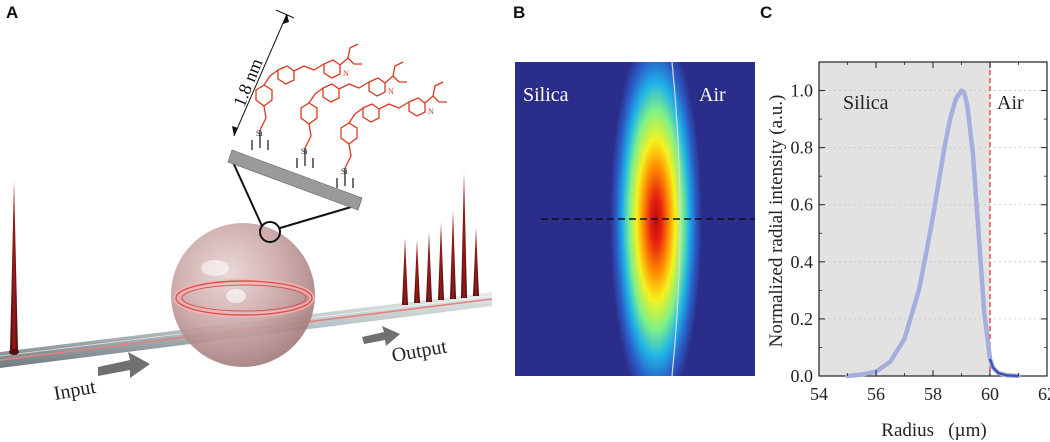 This screenshot has height=442, width=1050. What do you see at coordinates (802, 262) in the screenshot?
I see `y-tick-label: 0.4` at bounding box center [802, 262].